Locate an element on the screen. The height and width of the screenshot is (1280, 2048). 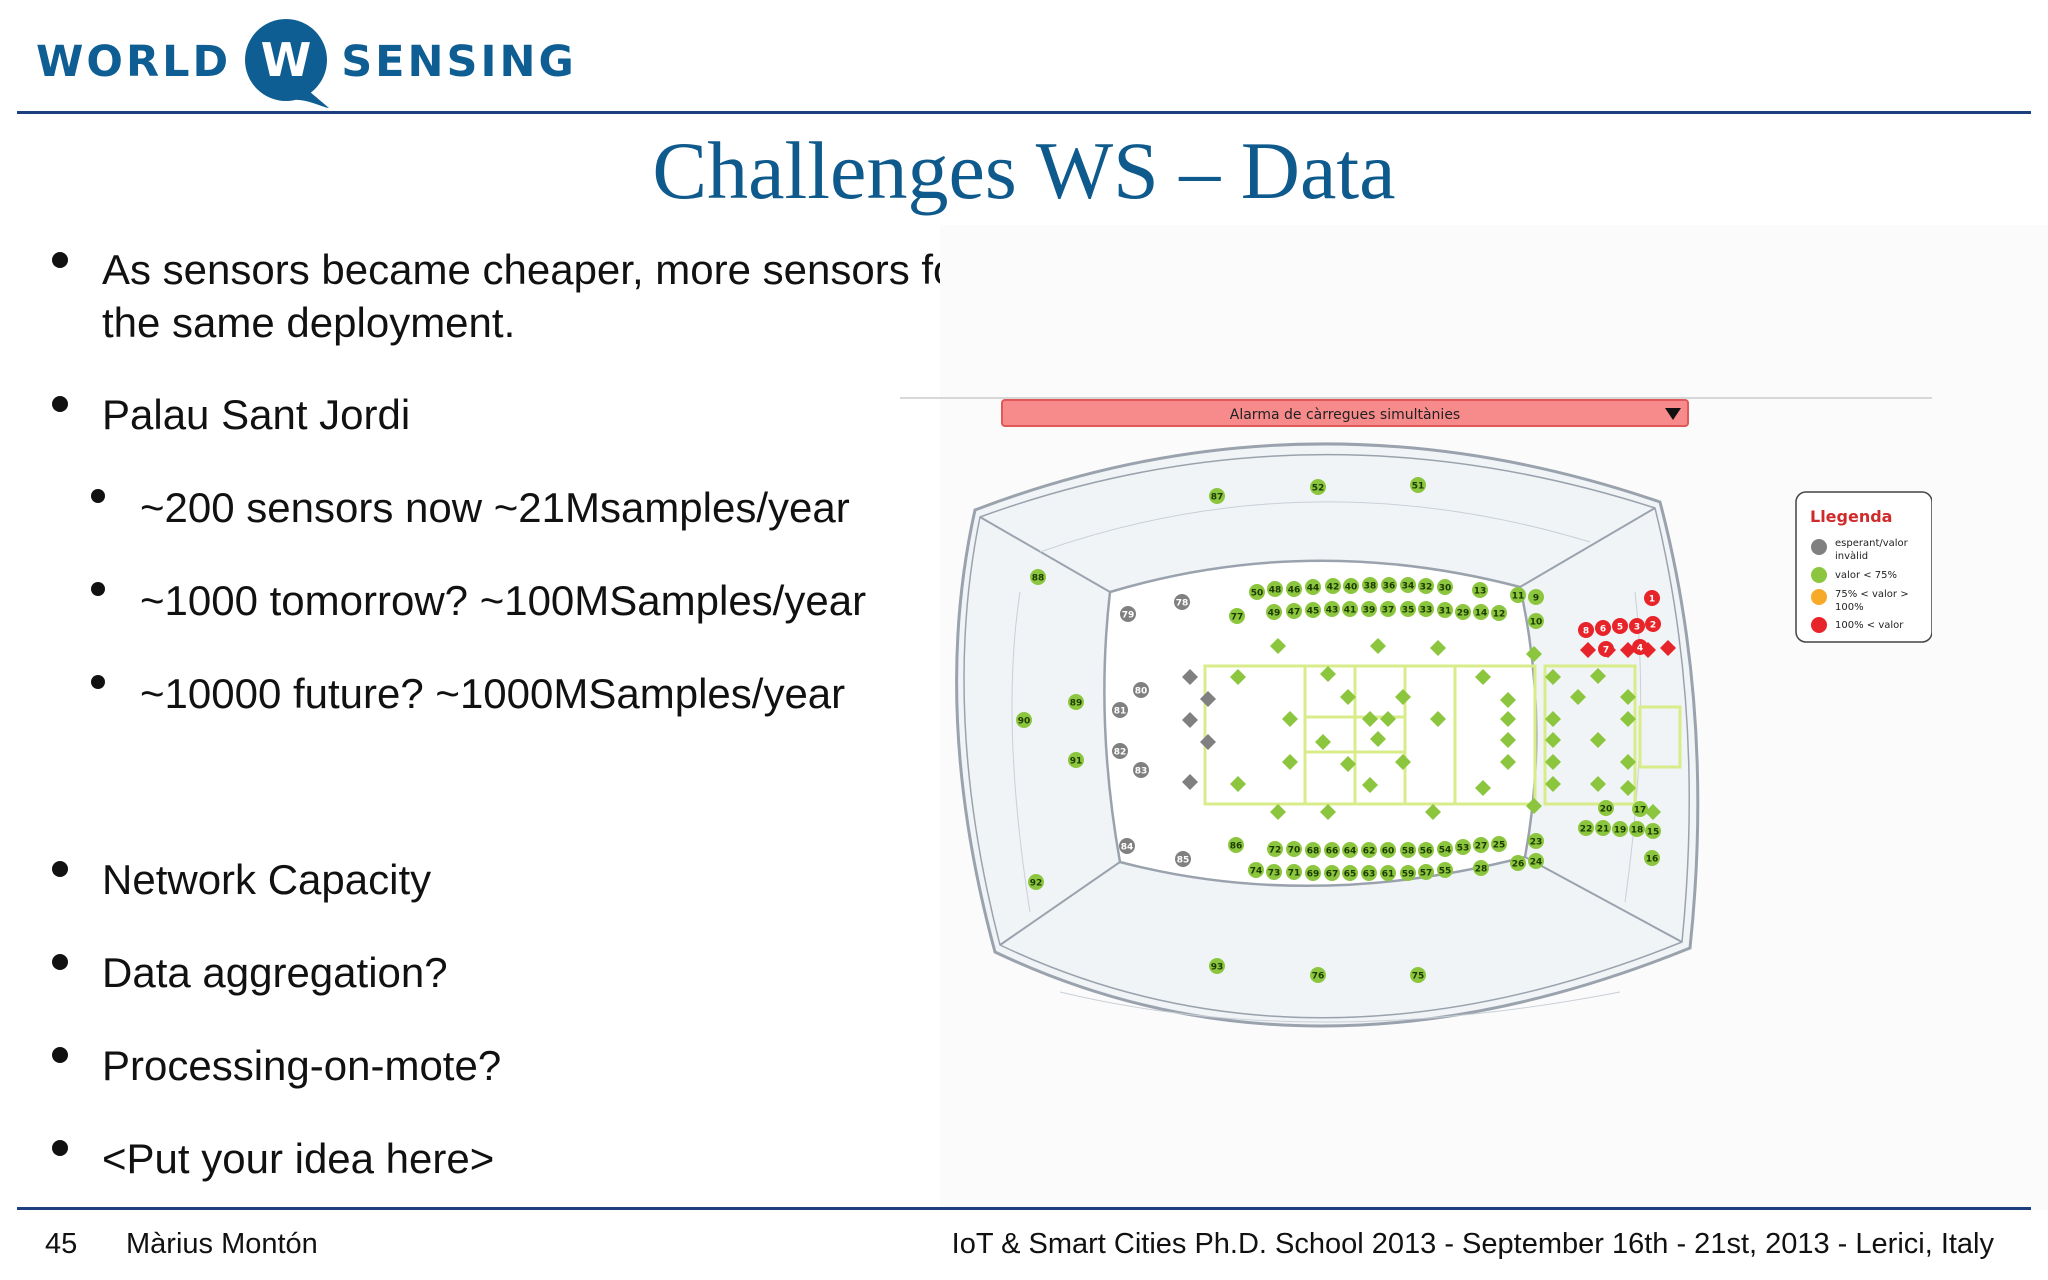
sensor-label-7: 7 is located at coordinates (1606, 651).